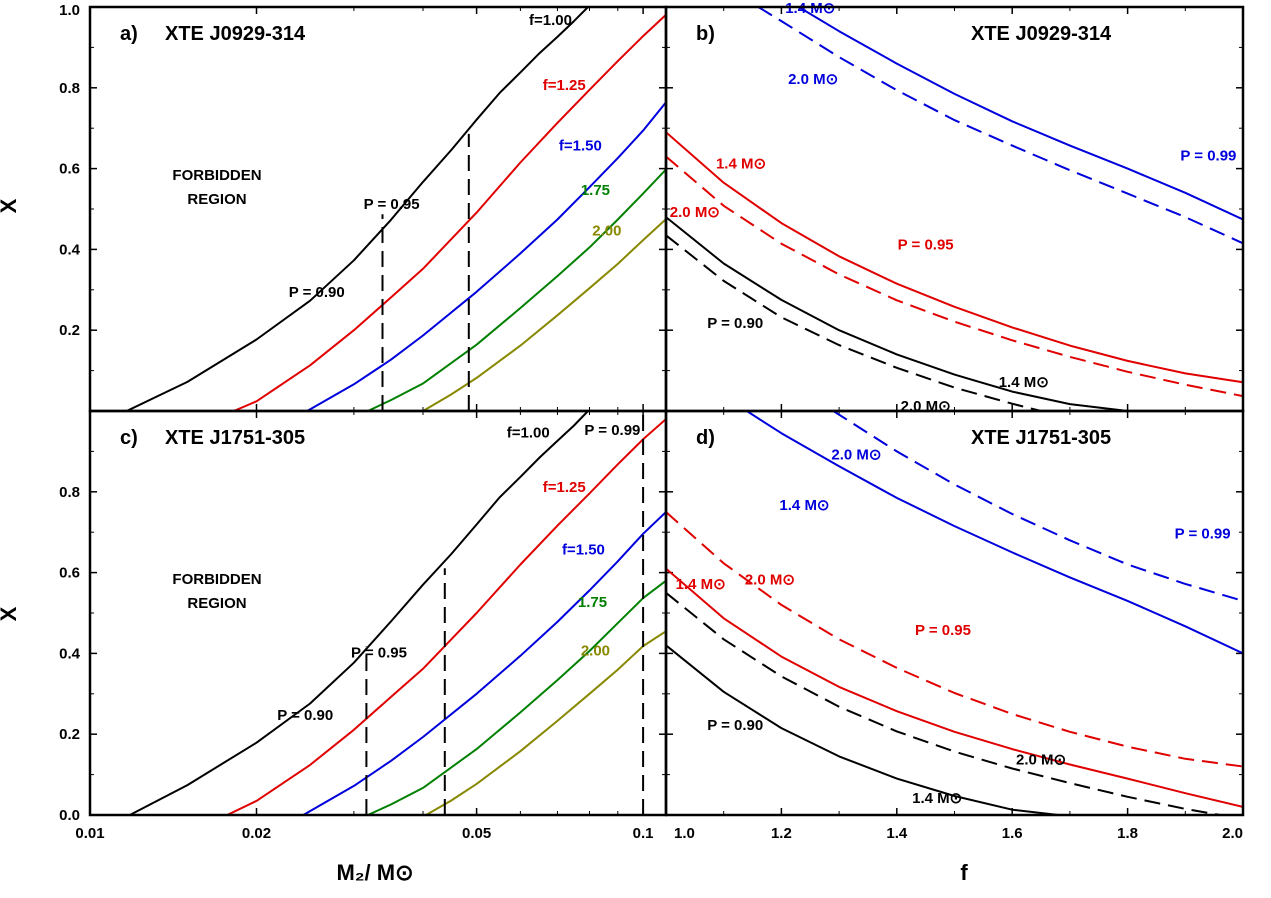  What do you see at coordinates (897, 833) in the screenshot?
I see `x-tick-label: 1.4` at bounding box center [897, 833].